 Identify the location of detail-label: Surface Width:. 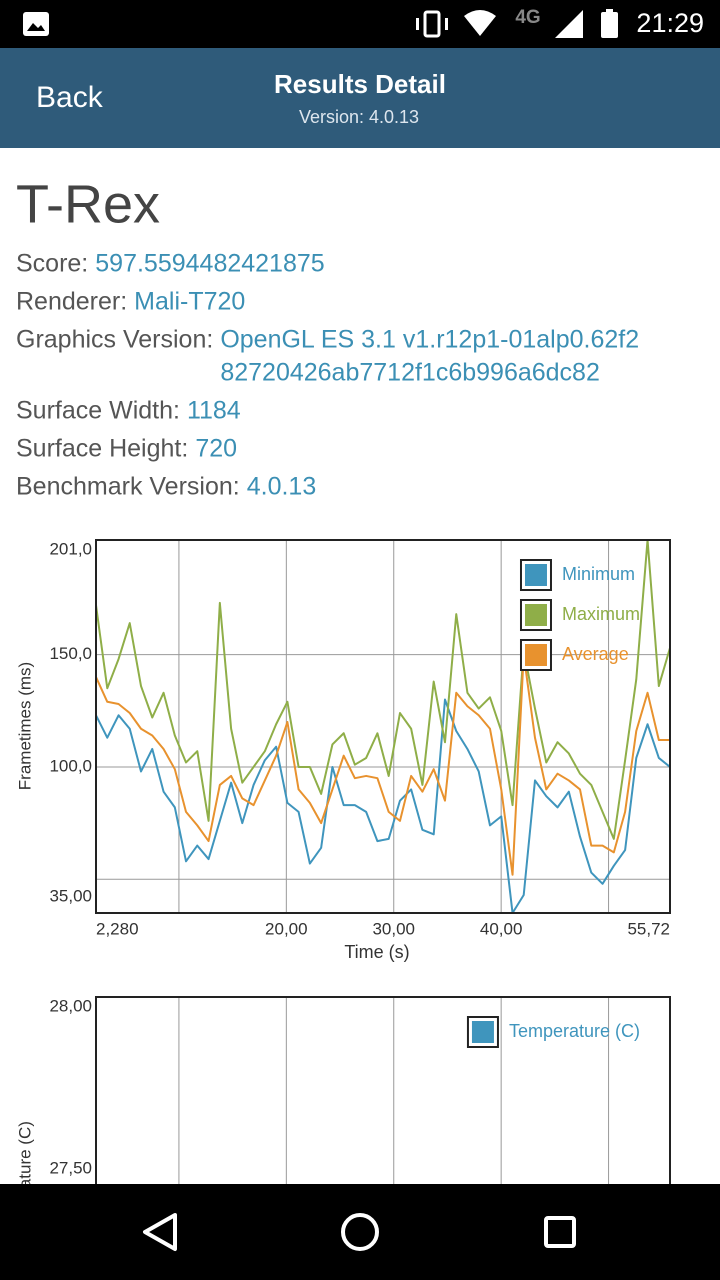
(98, 411).